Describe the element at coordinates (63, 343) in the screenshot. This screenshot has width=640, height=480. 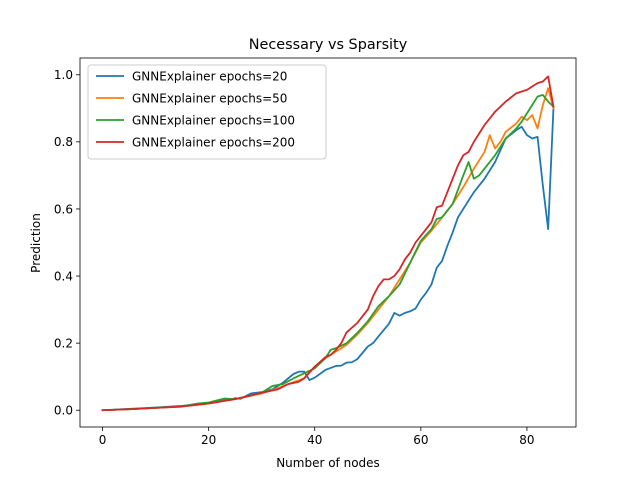
I see `y-tick-label: 0.2` at that location.